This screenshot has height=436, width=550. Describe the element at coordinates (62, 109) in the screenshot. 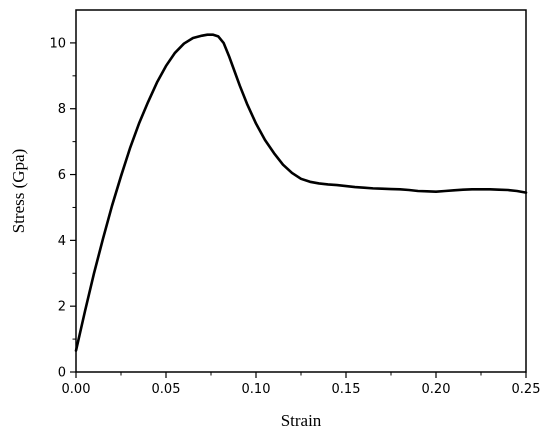

I see `y-tick-label: 8` at that location.